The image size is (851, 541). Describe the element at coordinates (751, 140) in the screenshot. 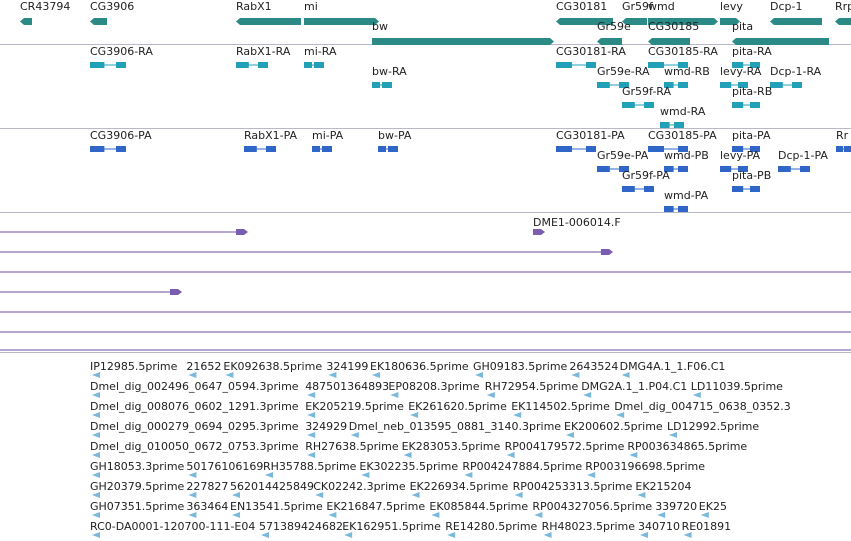

I see `protein-feature: pita-PA` at that location.